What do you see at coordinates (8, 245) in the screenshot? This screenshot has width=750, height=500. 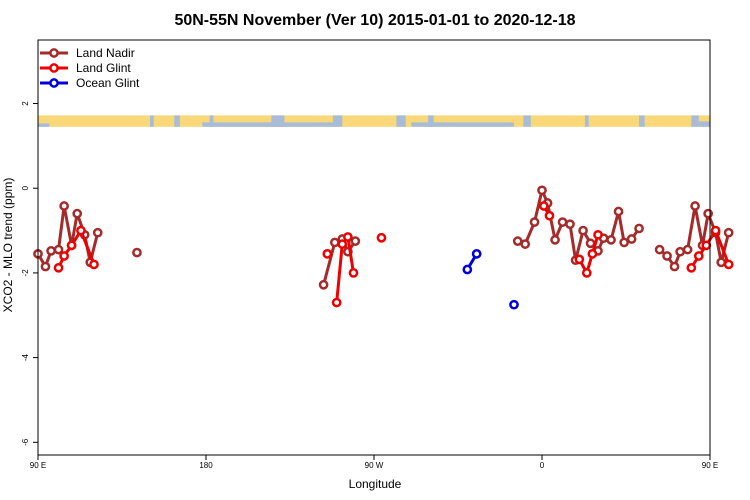 I see `y-axis-label: XCO2 - MLO trend (ppm)` at bounding box center [8, 245].